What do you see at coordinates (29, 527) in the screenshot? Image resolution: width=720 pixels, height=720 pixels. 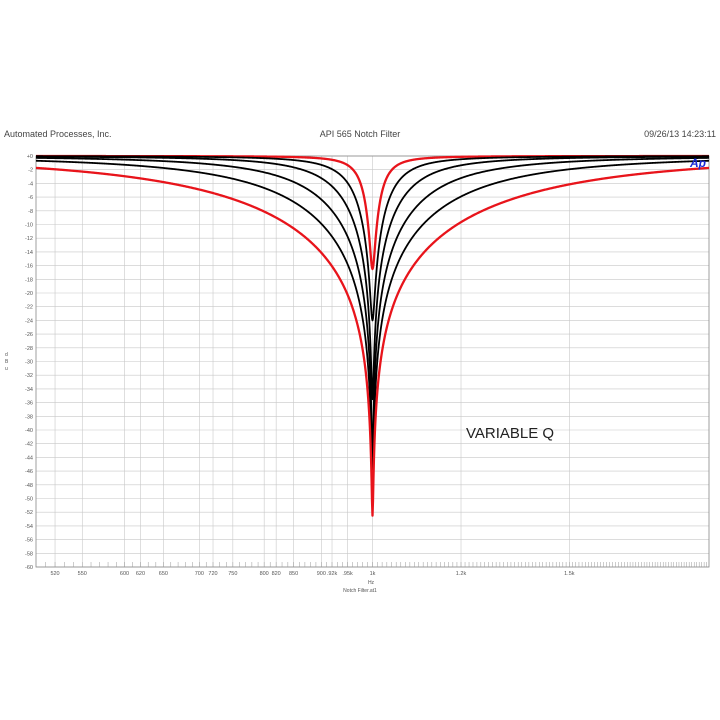 I see `y-tick-label: -54` at bounding box center [29, 527].